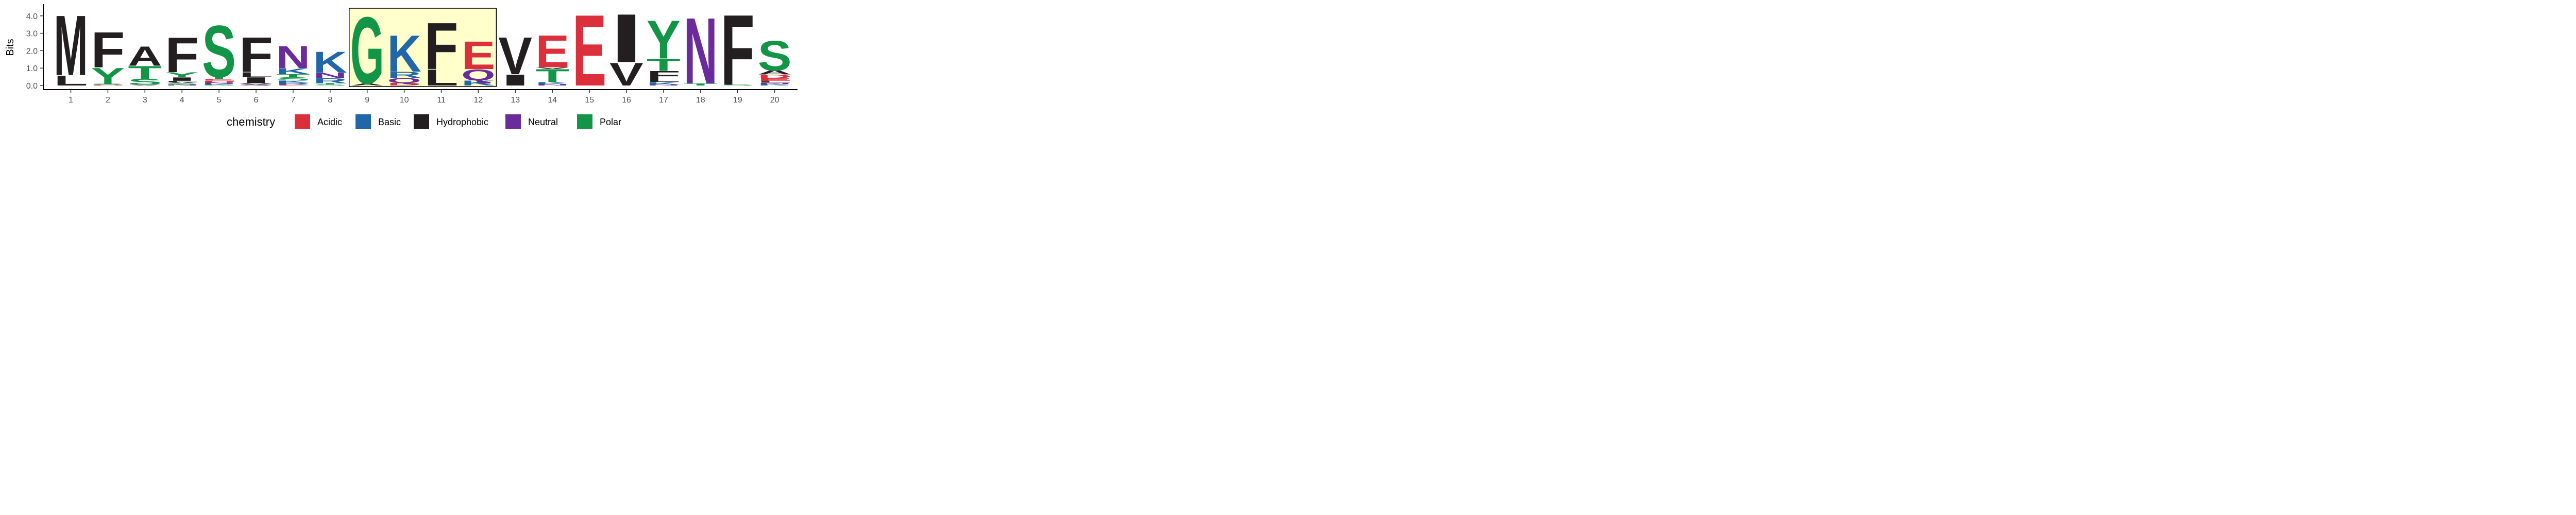 This screenshot has height=515, width=2576. I want to click on highlight-region-layer, so click(423, 47).